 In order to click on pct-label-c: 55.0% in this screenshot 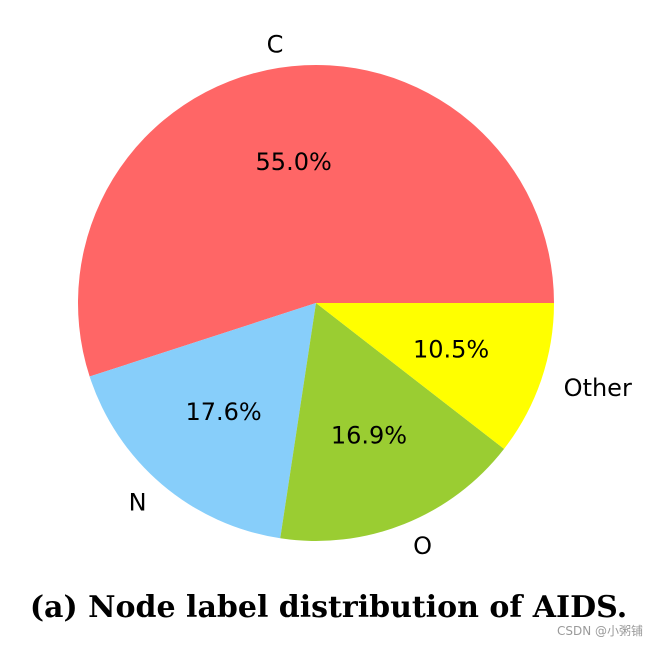, I will do `click(294, 162)`.